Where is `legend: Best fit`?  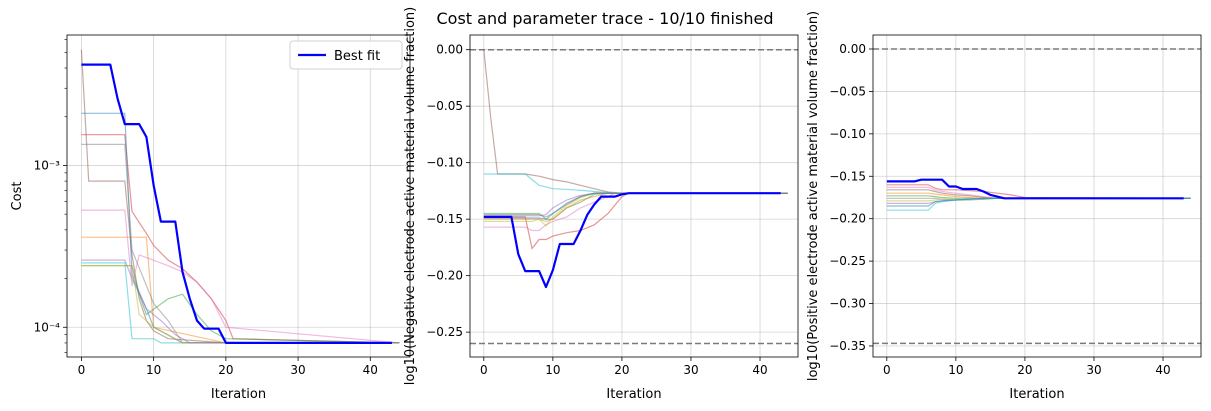 legend: Best fit is located at coordinates (346, 55).